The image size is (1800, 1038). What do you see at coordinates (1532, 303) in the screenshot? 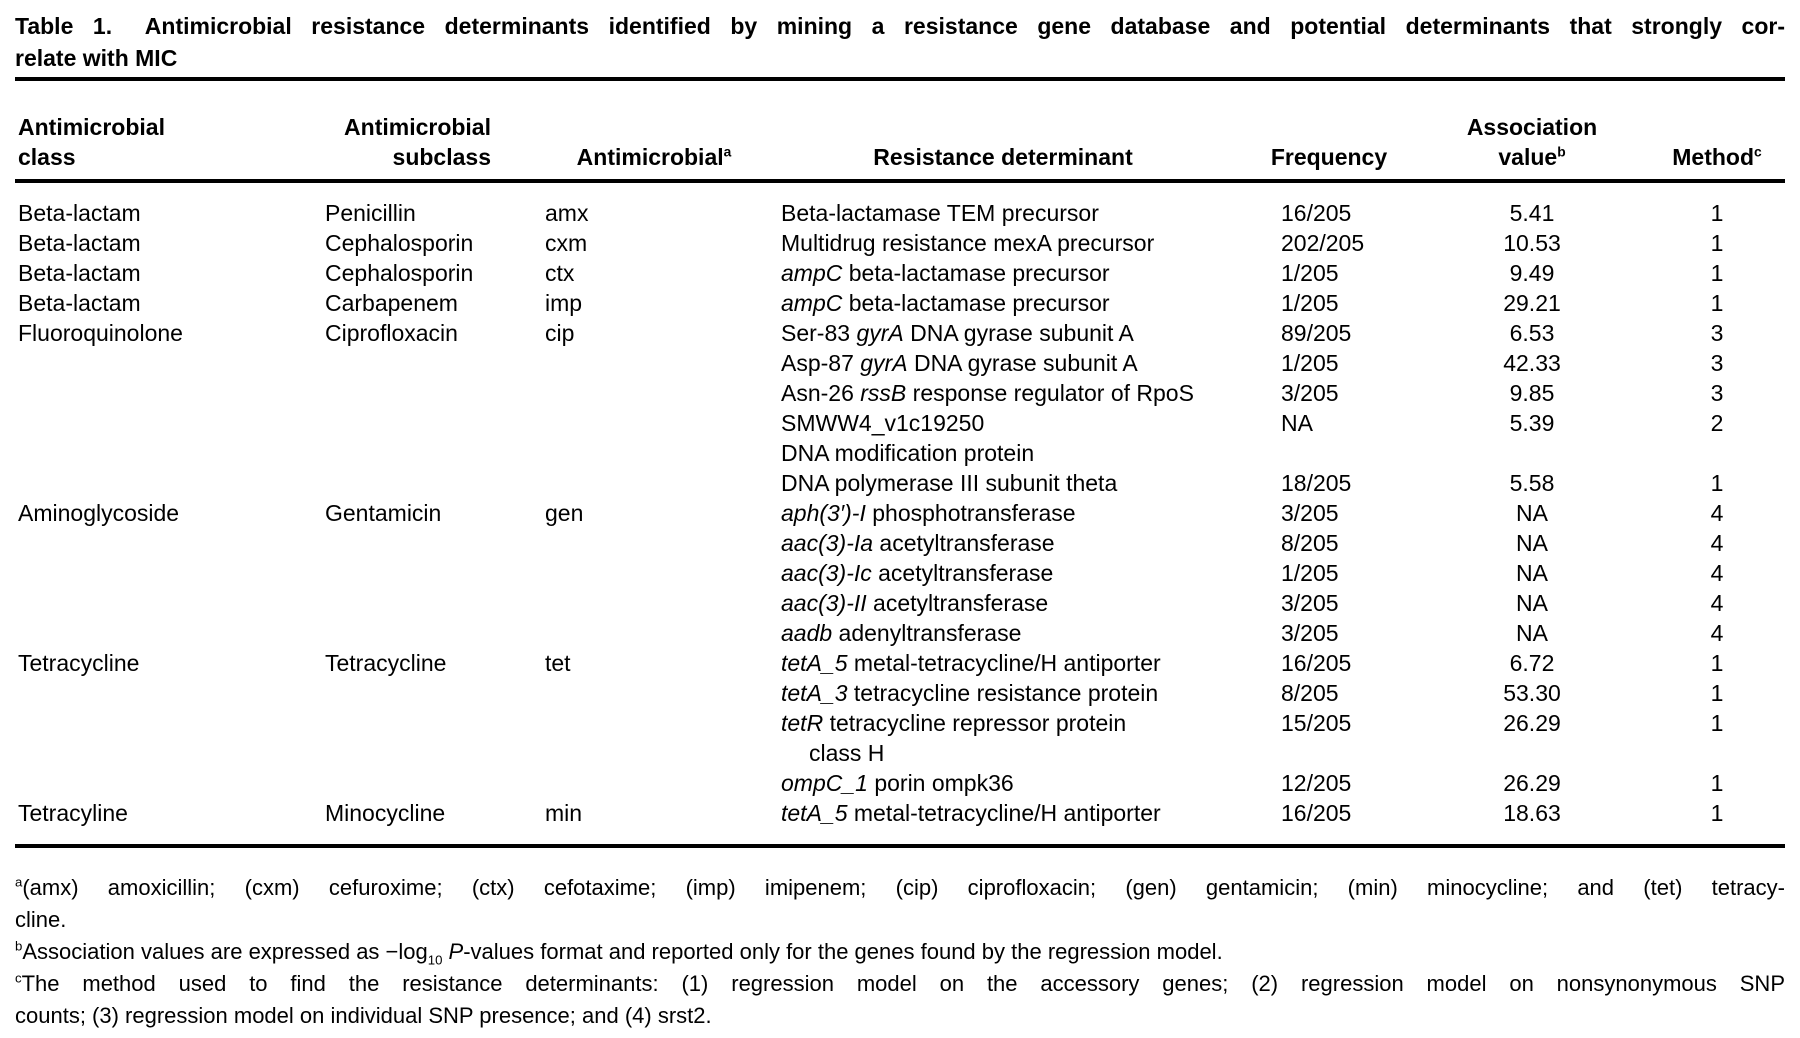
I see `cell-association-value: 29.21` at bounding box center [1532, 303].